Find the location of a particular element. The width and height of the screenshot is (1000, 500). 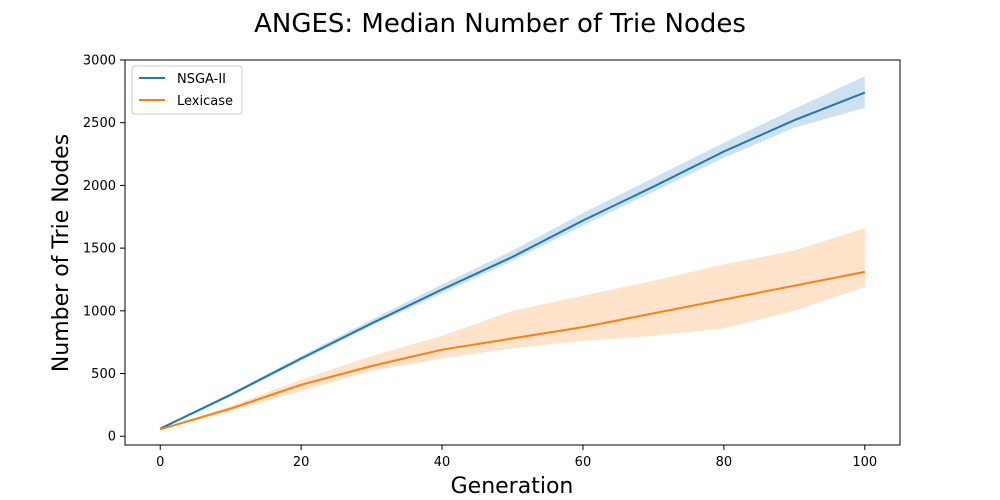

legend: NSGA-II Lexicase is located at coordinates (187, 90).